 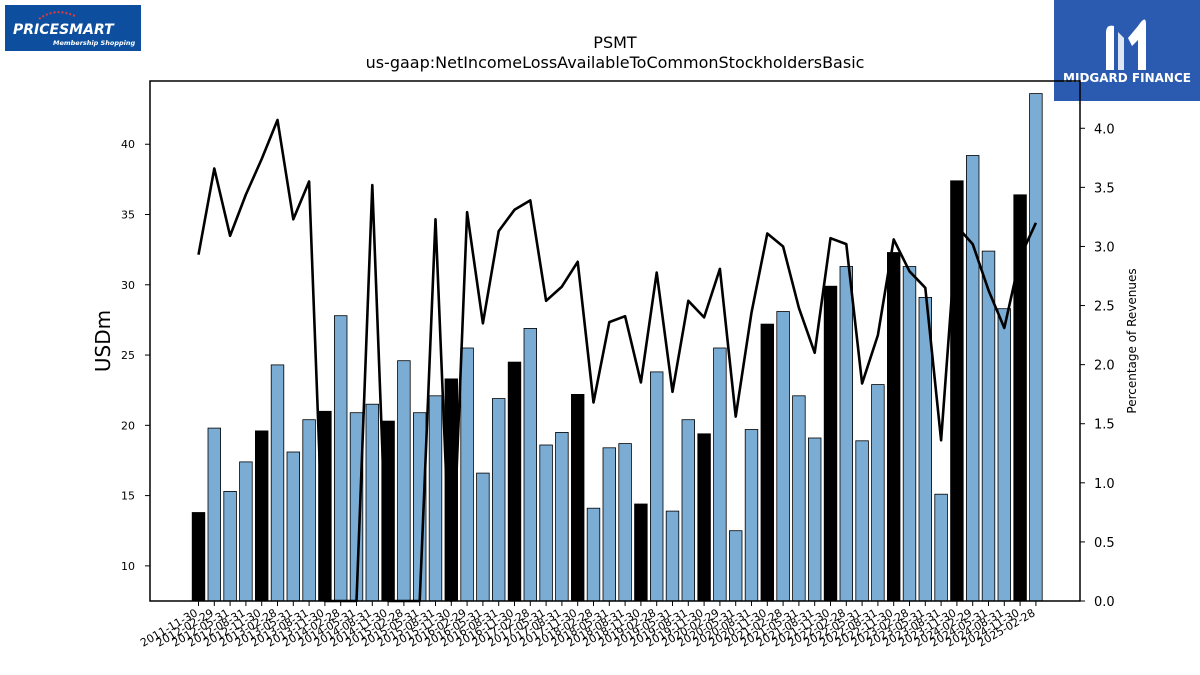 What do you see at coordinates (1104, 425) in the screenshot?
I see `y2-tick-label: 1.5` at bounding box center [1104, 425].